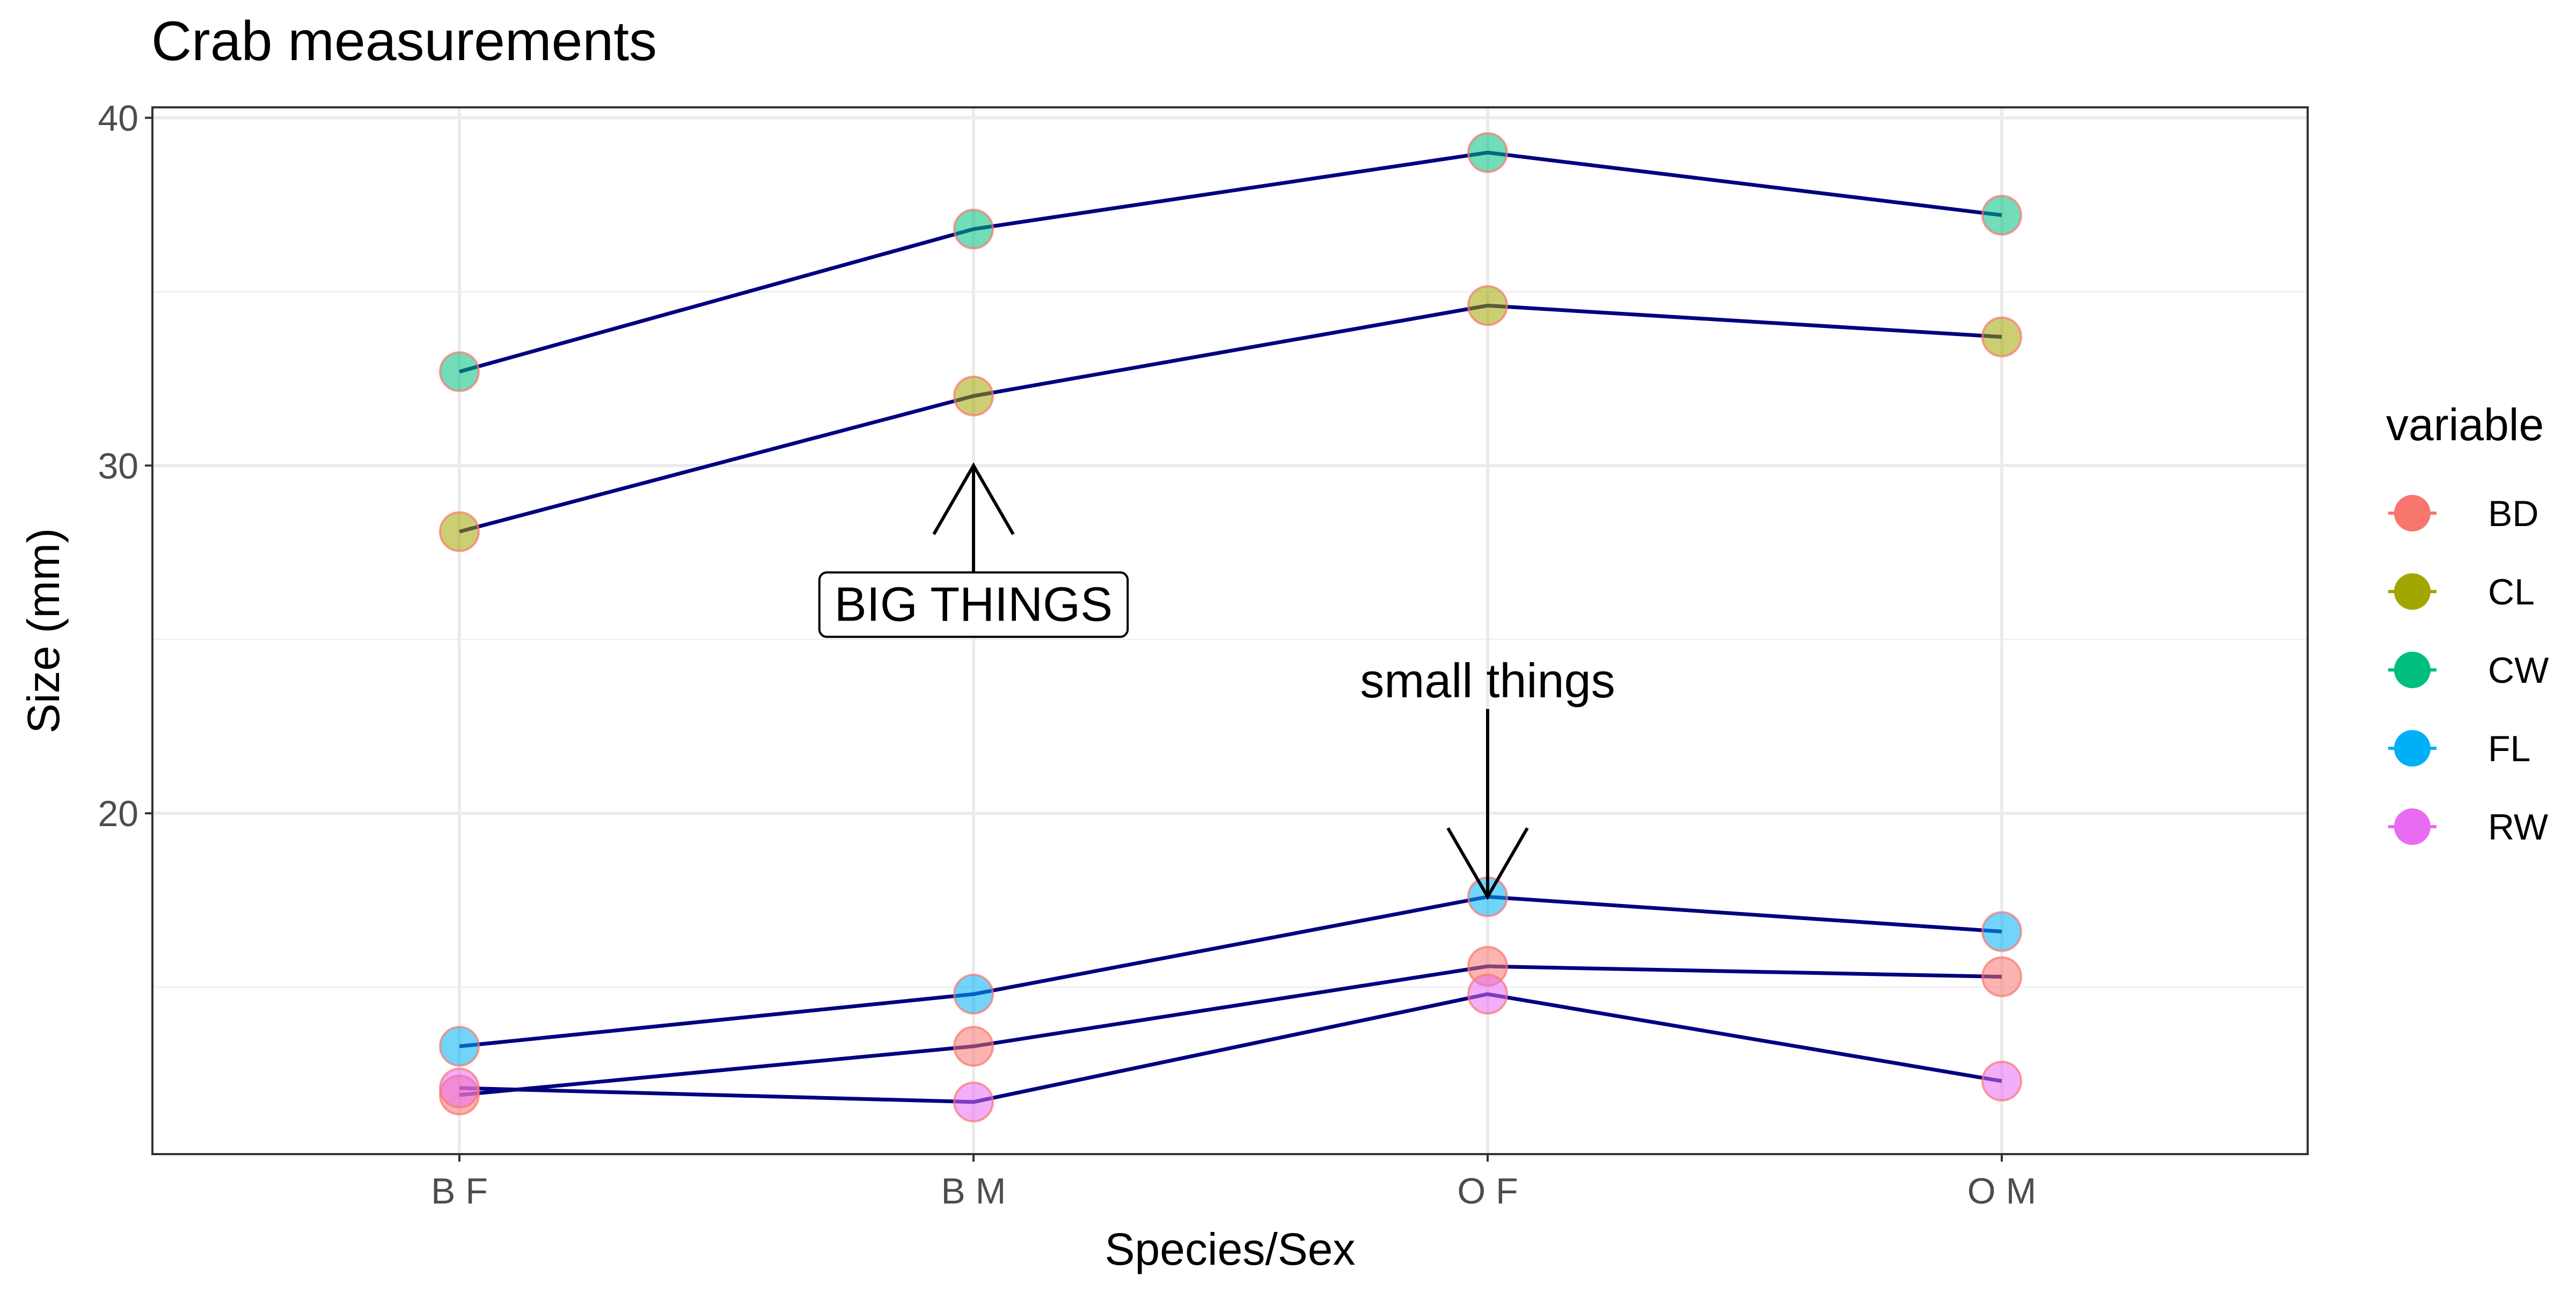 The width and height of the screenshot is (2576, 1291). I want to click on series-line-fl, so click(1230, 971).